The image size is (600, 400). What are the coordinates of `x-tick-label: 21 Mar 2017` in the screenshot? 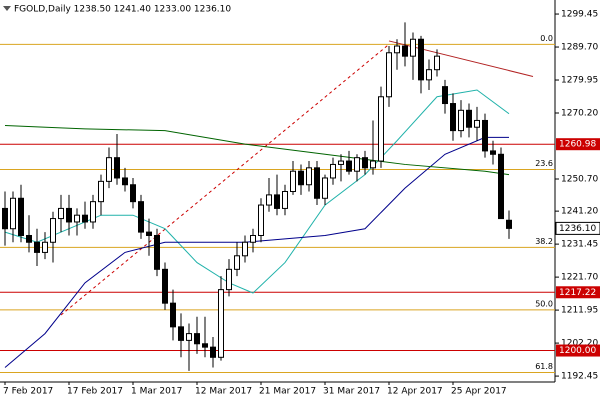 It's located at (287, 392).